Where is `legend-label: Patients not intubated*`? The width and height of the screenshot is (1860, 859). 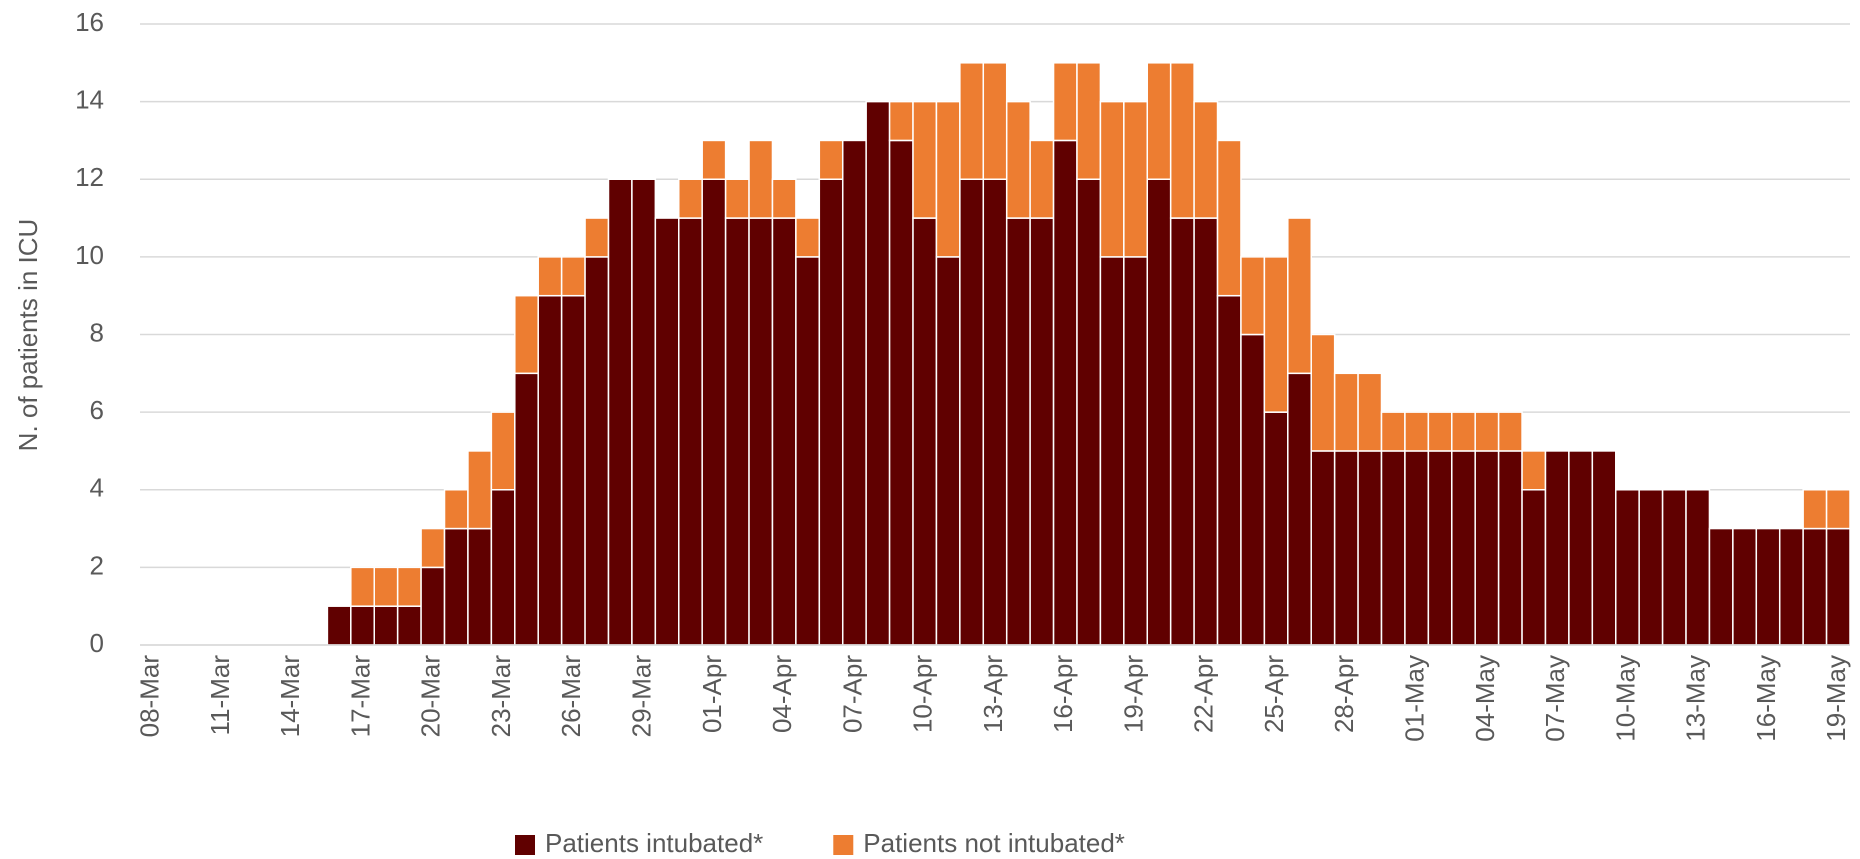
legend-label: Patients not intubated* is located at coordinates (994, 843).